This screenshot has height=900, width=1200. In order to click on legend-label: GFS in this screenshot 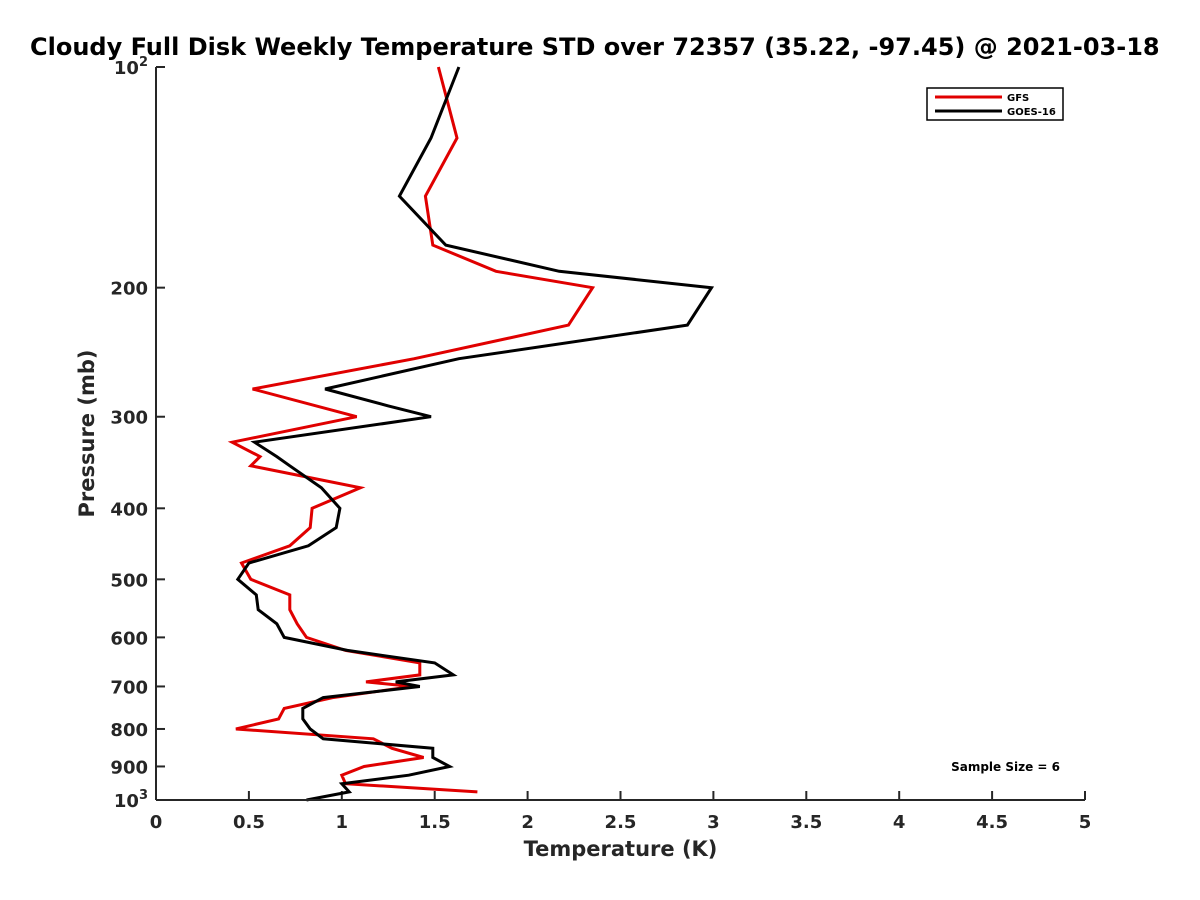, I will do `click(1018, 98)`.